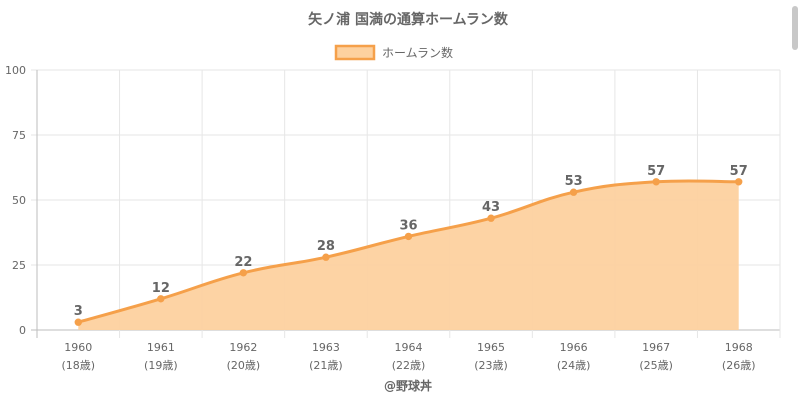  What do you see at coordinates (161, 347) in the screenshot?
I see `x-tick-label: 1961` at bounding box center [161, 347].